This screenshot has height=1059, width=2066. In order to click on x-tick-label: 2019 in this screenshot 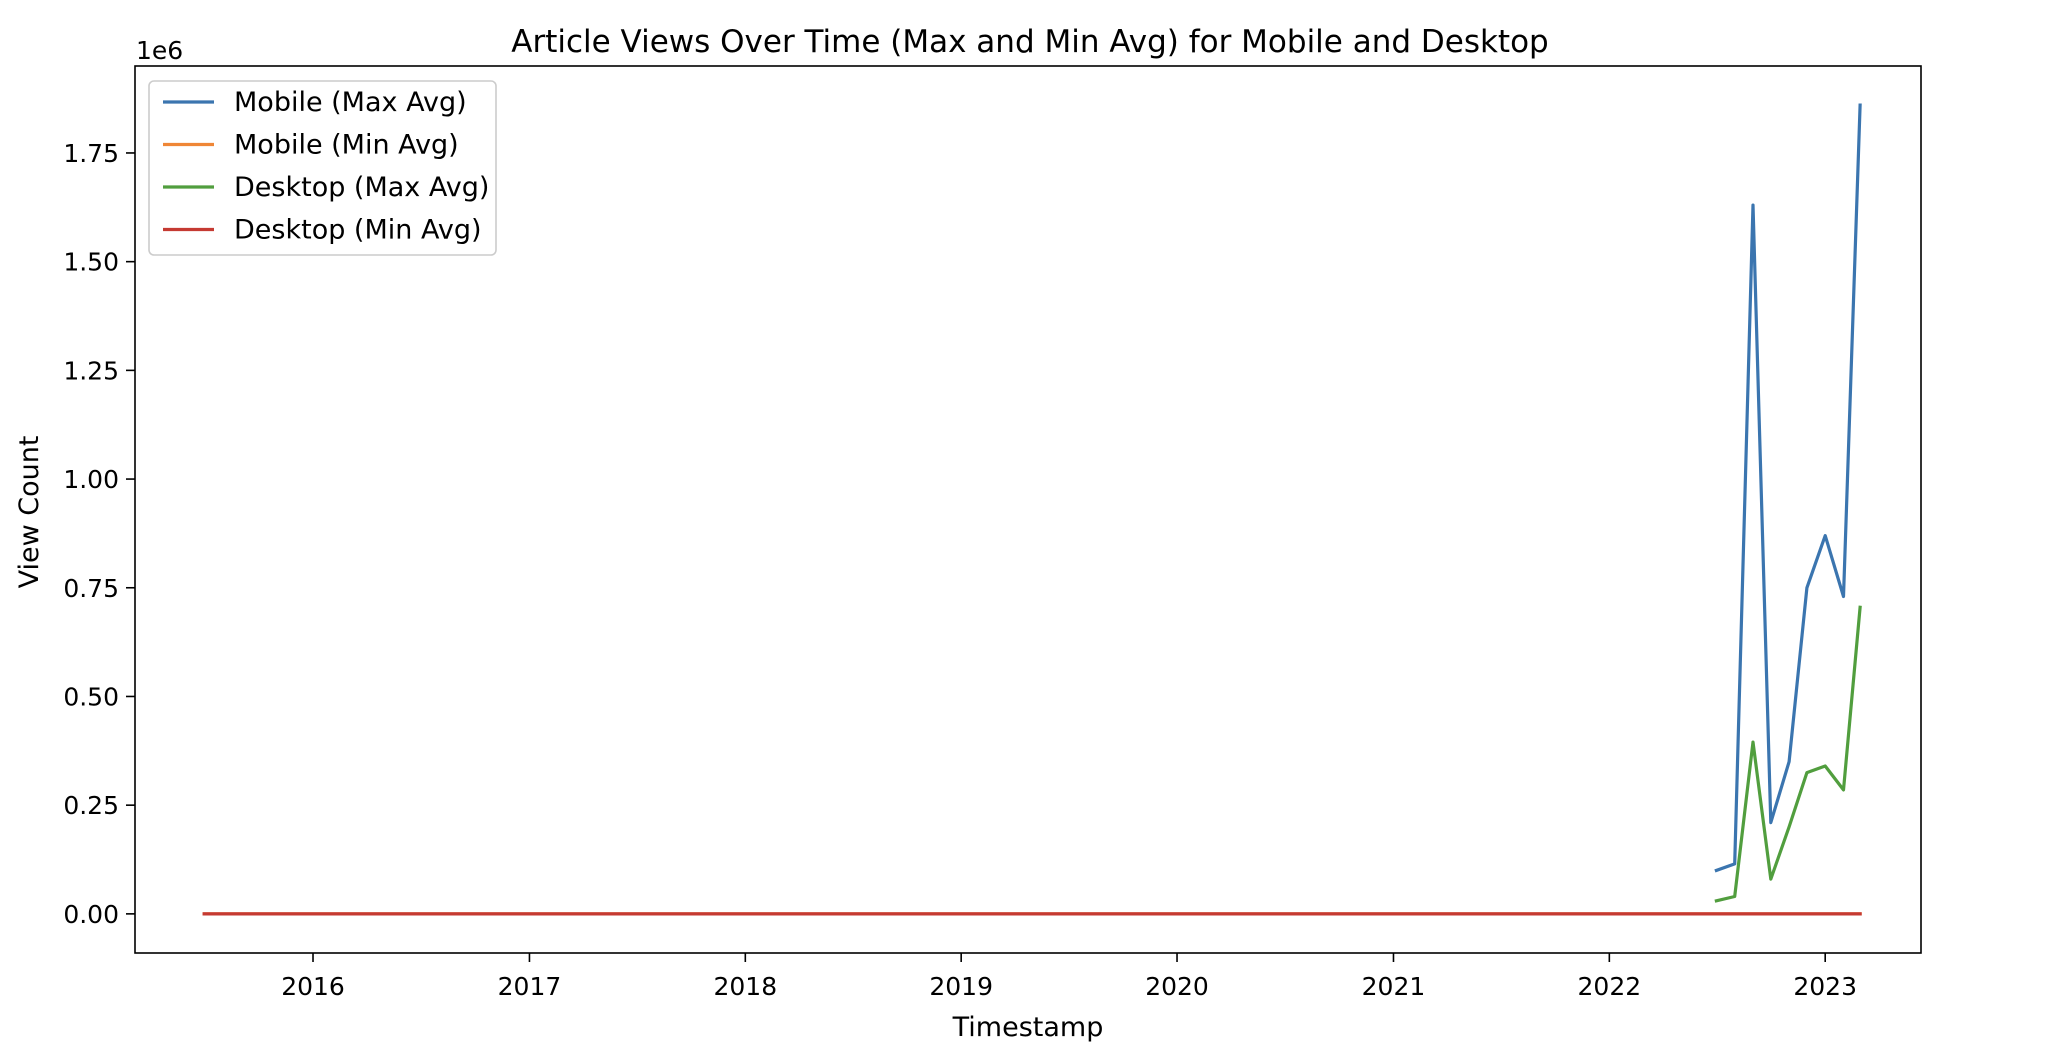, I will do `click(961, 986)`.